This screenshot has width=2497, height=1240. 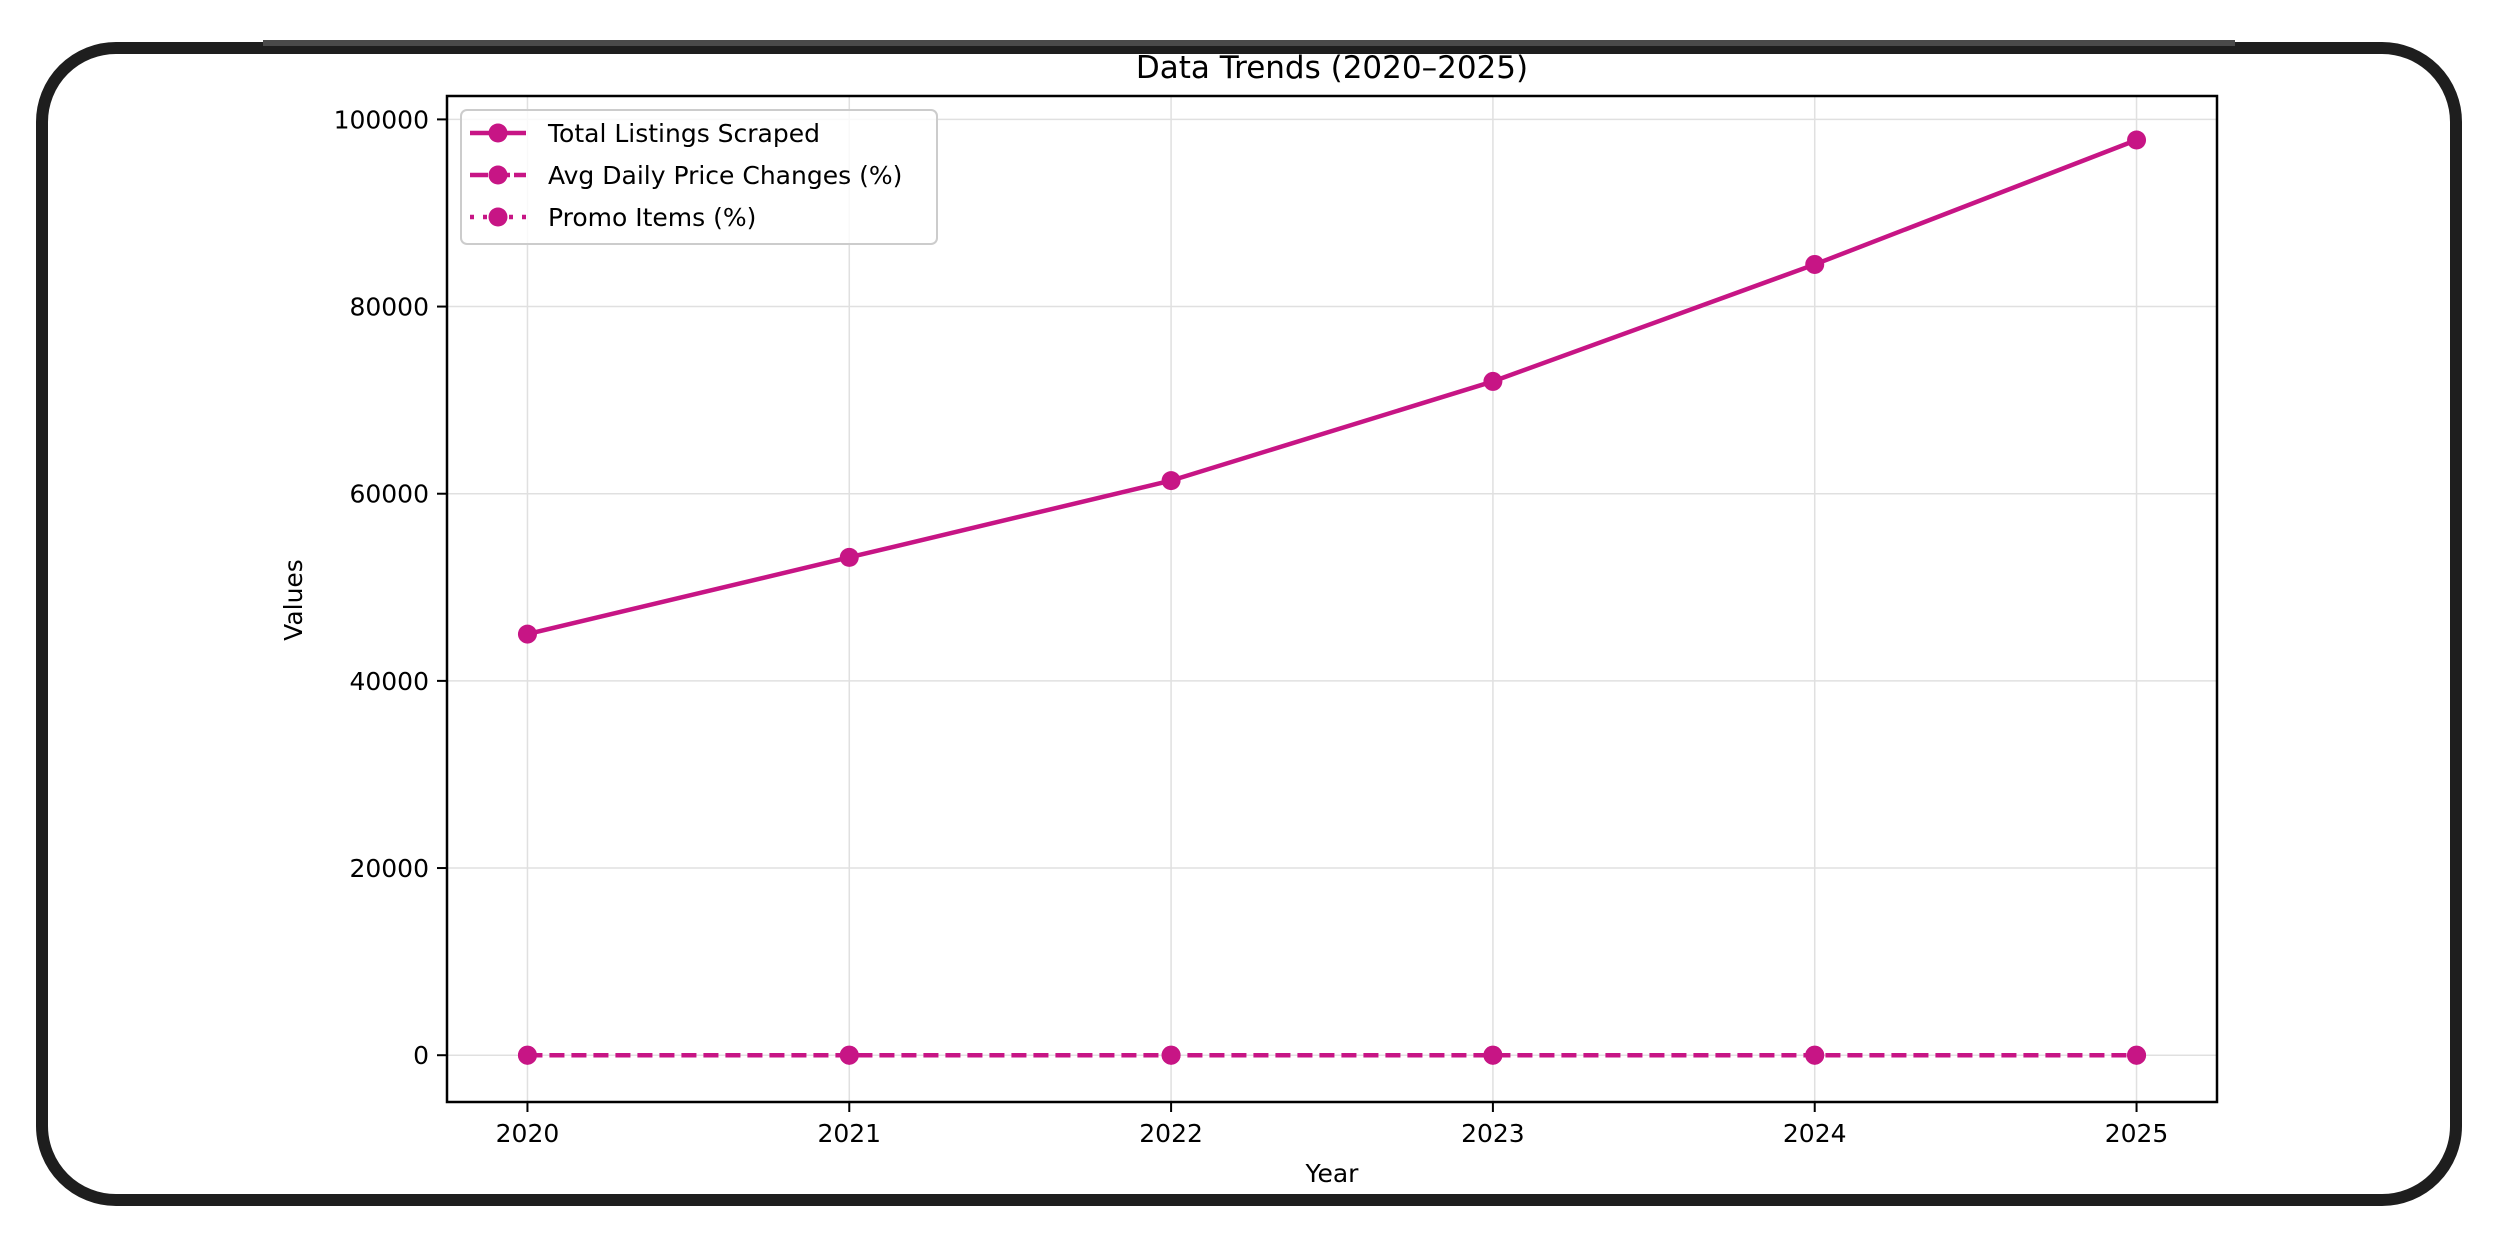 What do you see at coordinates (389, 494) in the screenshot?
I see `y-tick-label: 60000` at bounding box center [389, 494].